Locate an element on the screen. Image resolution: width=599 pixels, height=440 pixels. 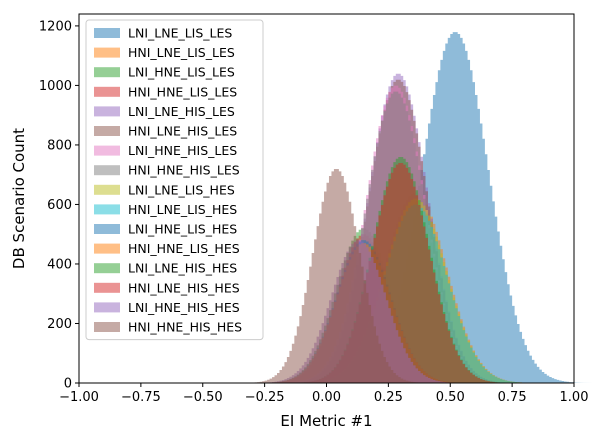
legend-label: HNI_LNE_HIS_LES is located at coordinates (182, 131).